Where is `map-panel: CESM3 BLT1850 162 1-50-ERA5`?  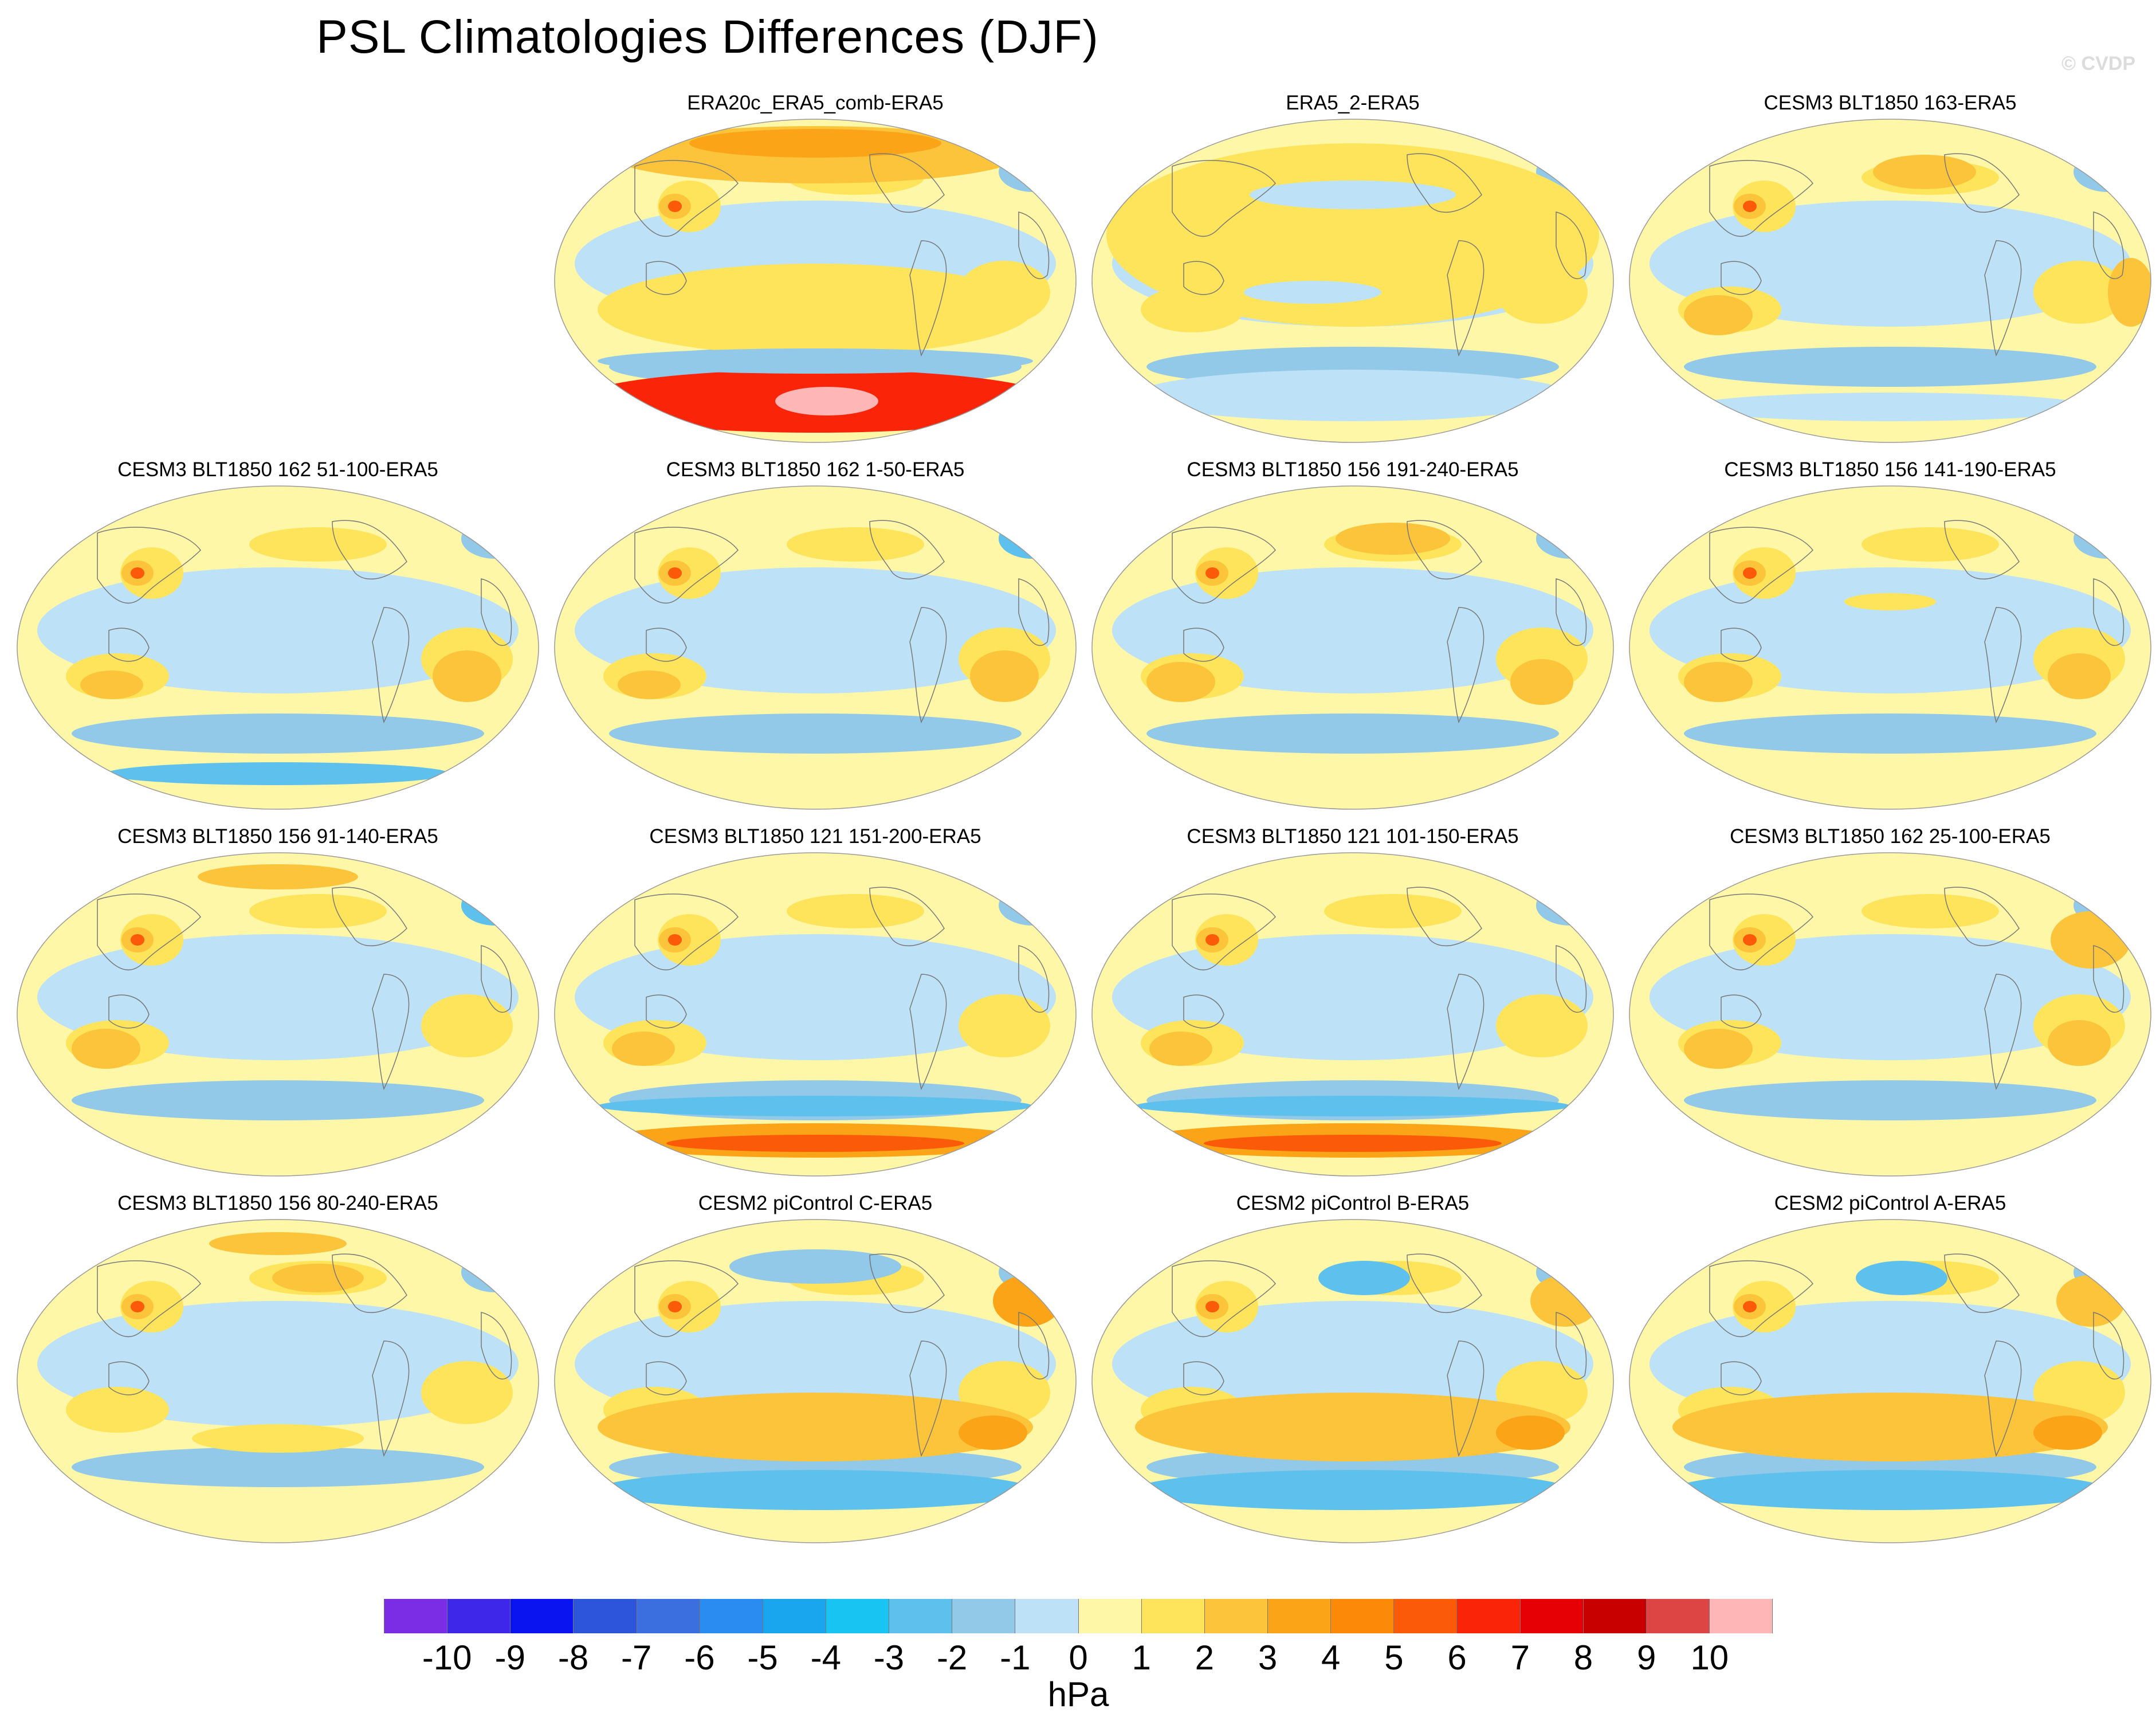
map-panel: CESM3 BLT1850 162 1-50-ERA5 is located at coordinates (815, 641).